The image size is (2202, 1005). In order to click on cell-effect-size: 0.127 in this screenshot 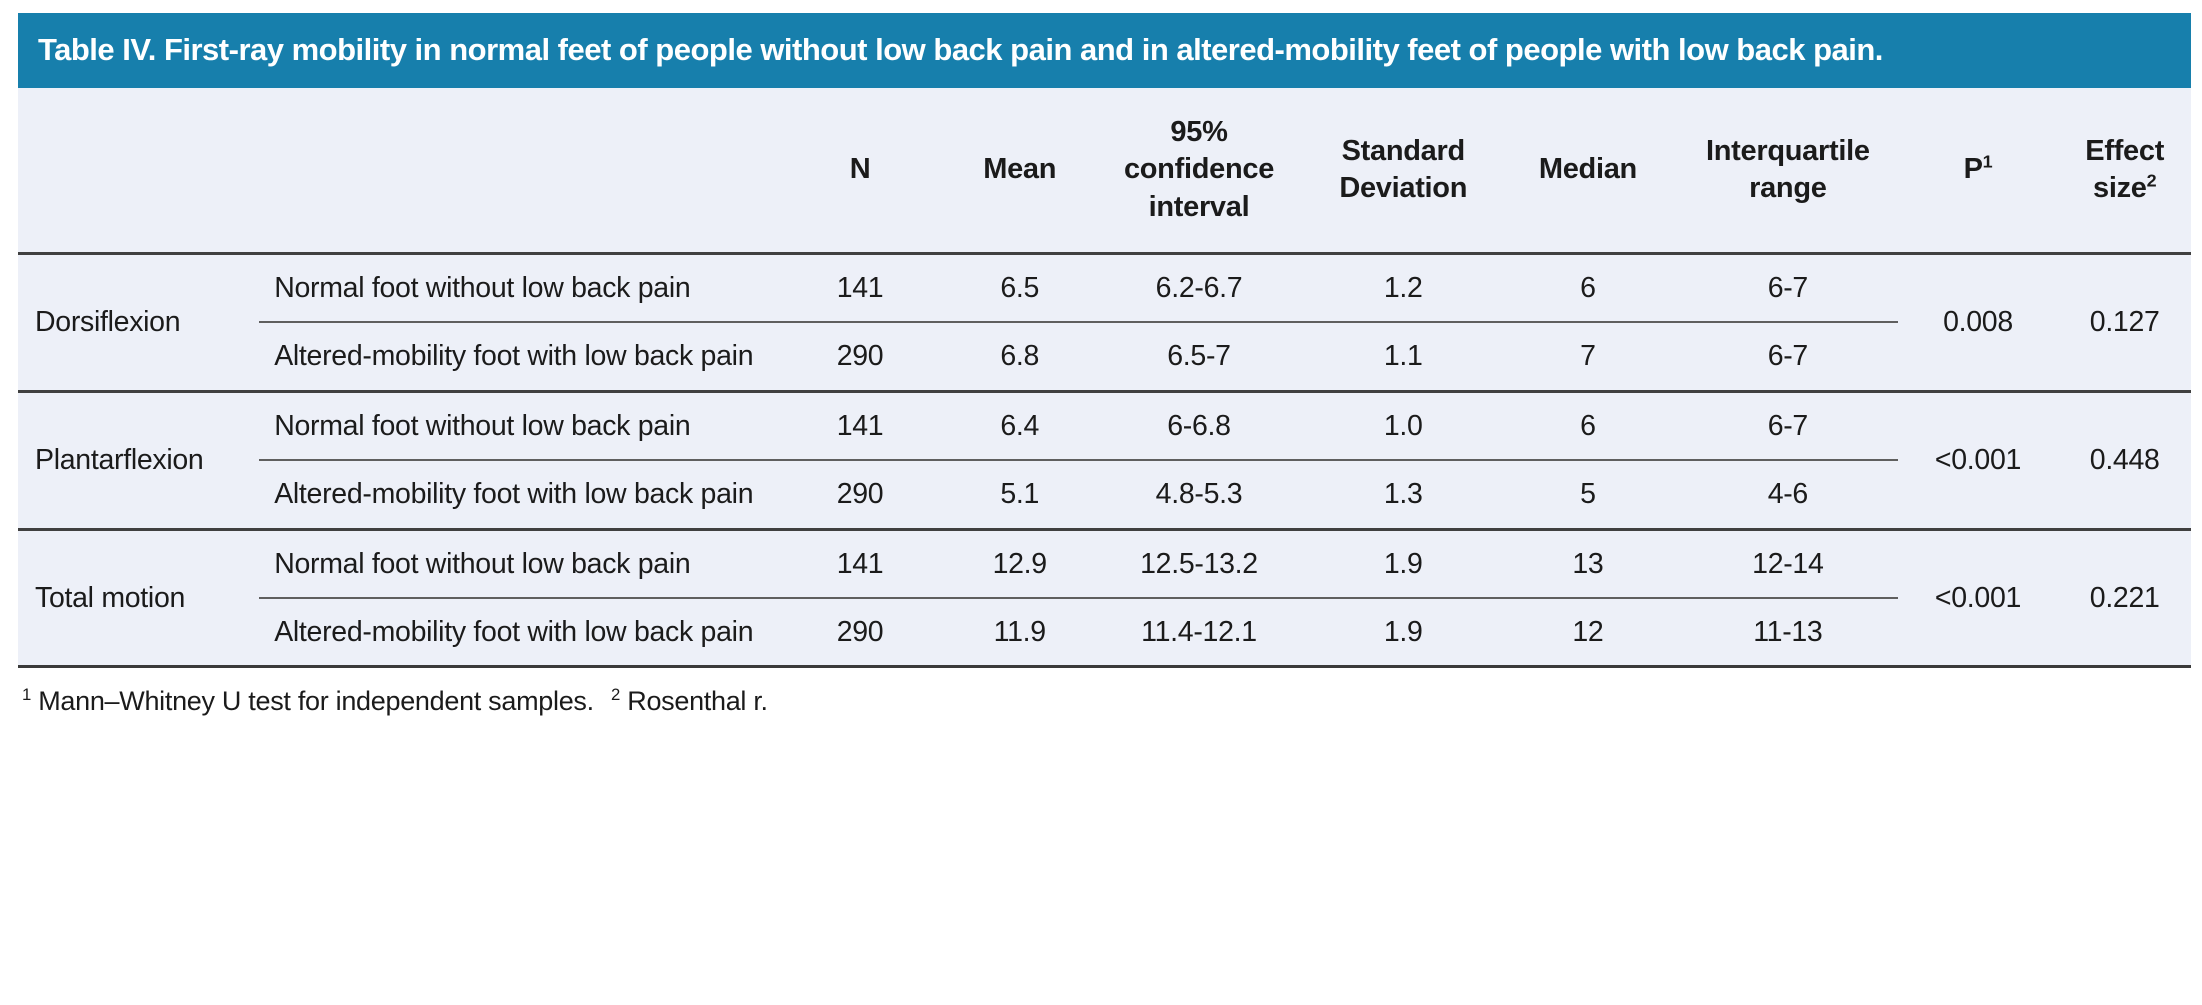, I will do `click(2124, 321)`.